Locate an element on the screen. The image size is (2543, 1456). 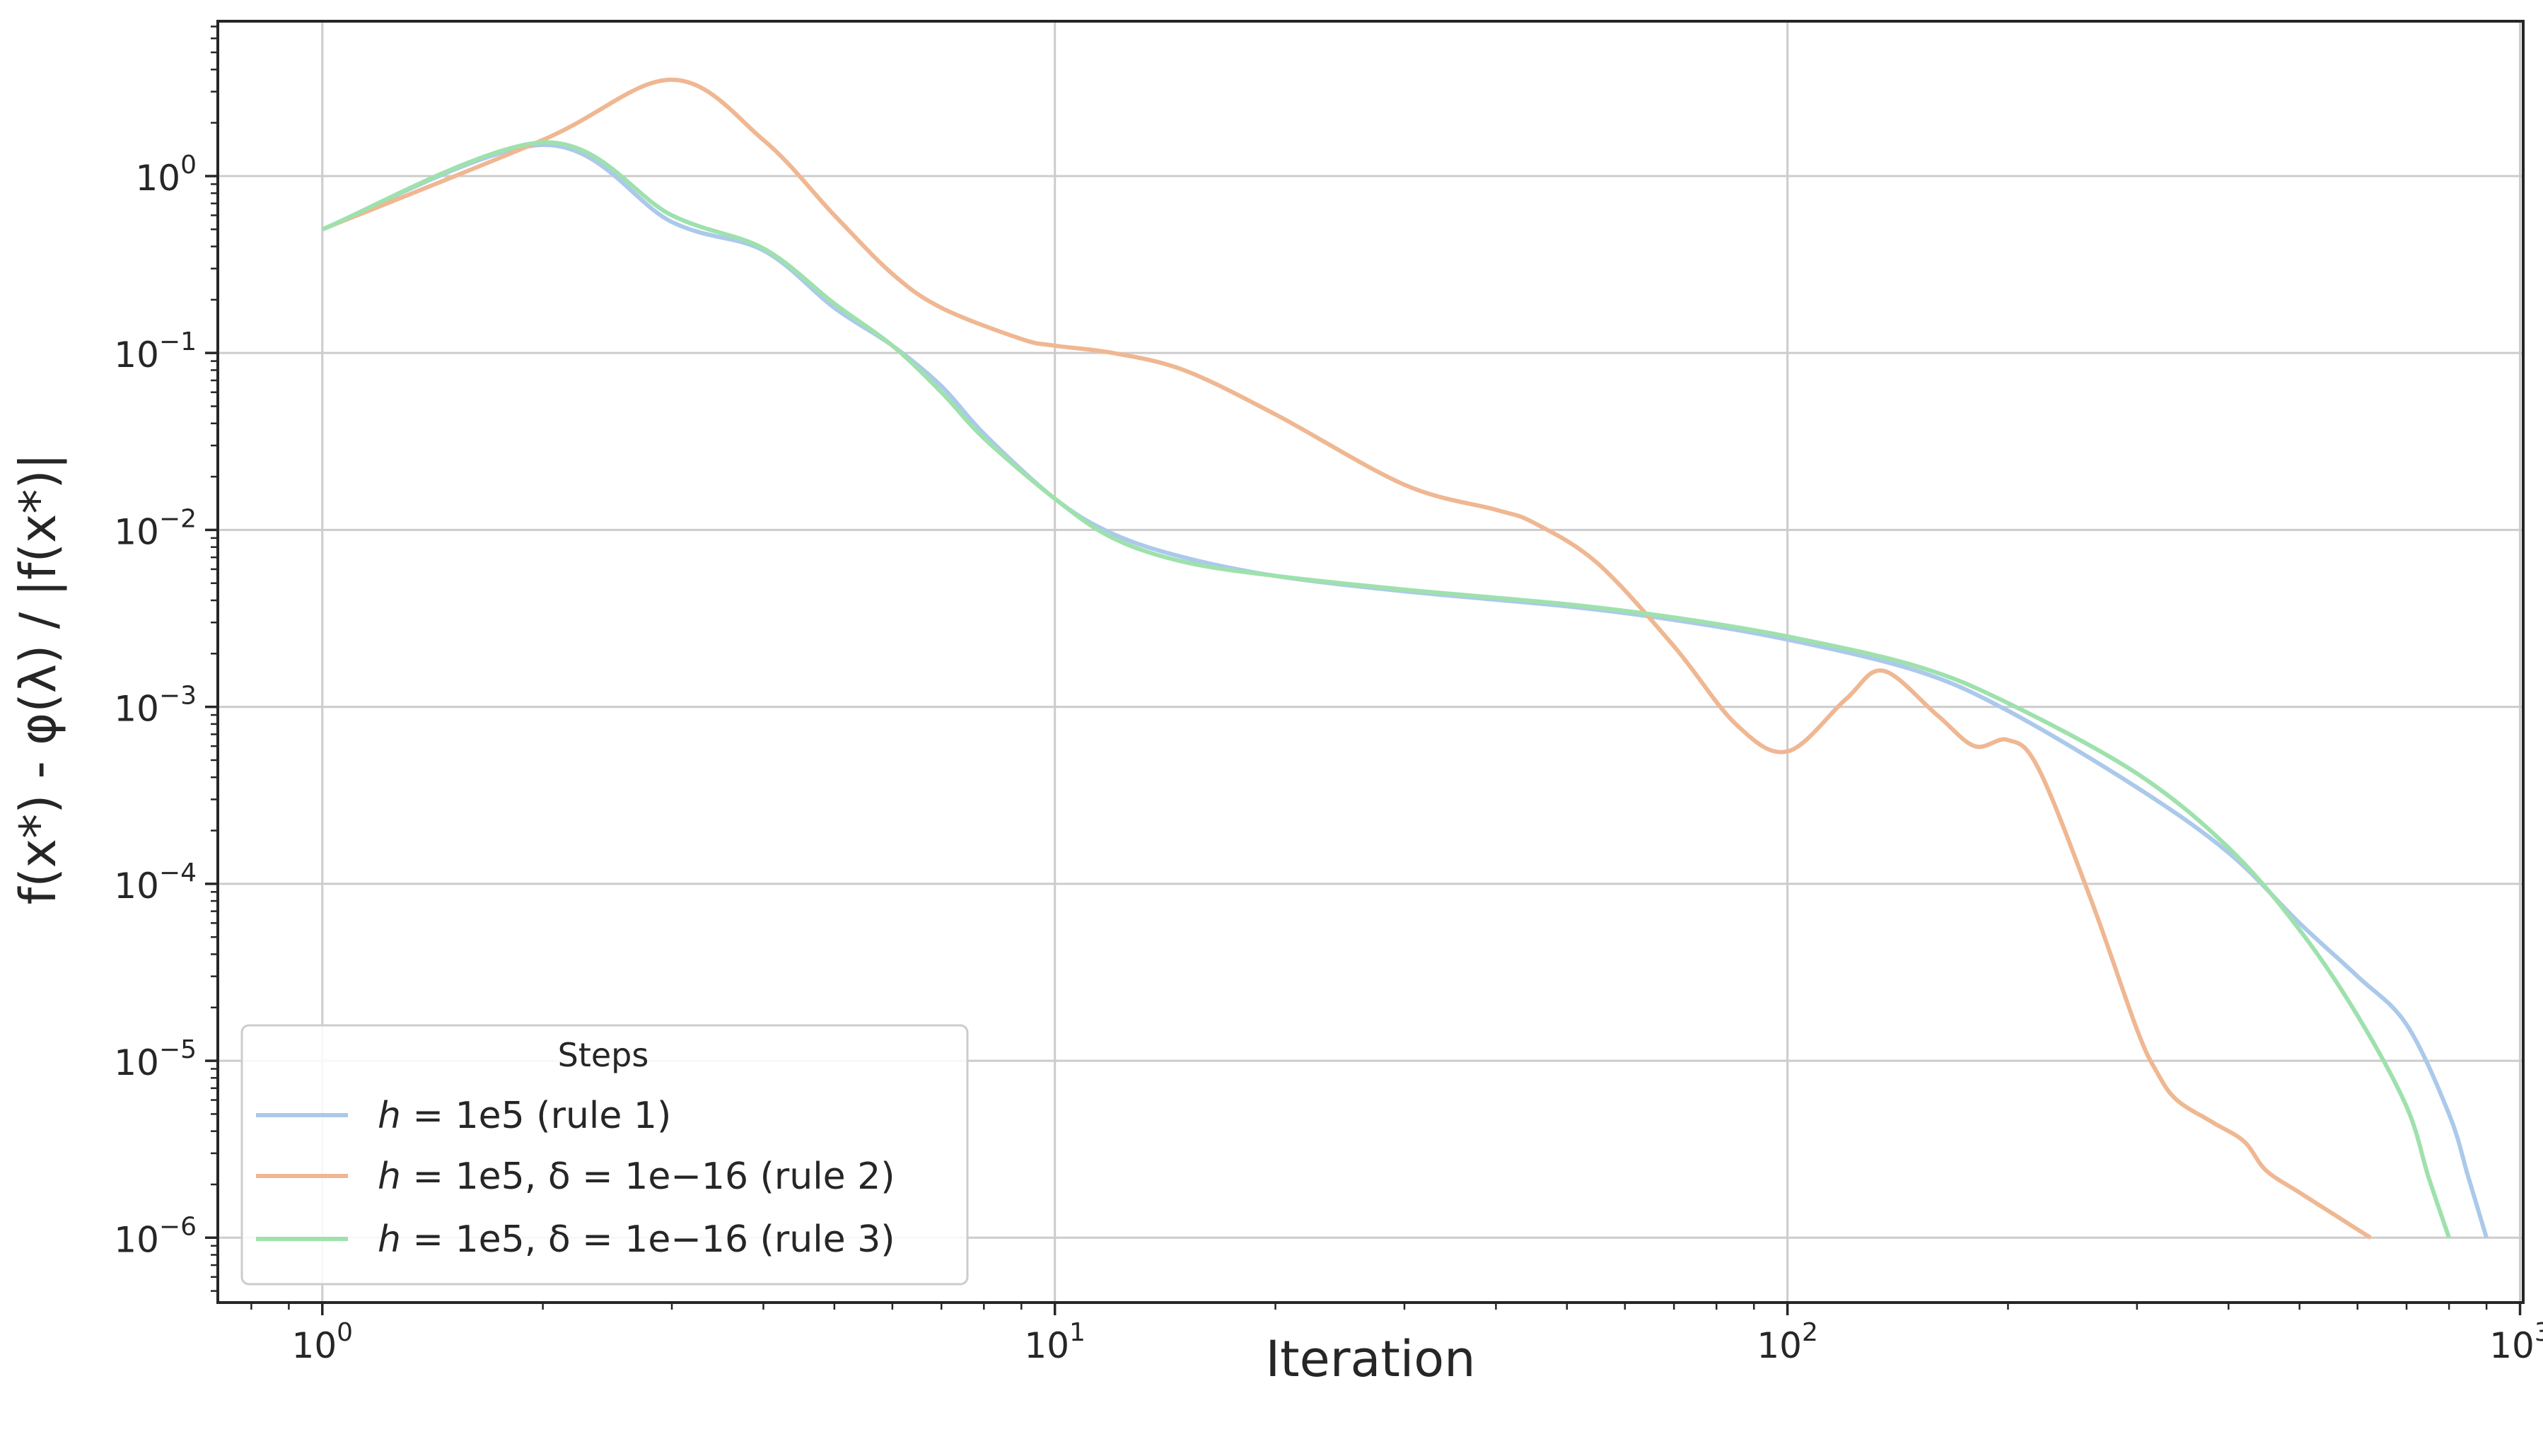
x-tick-label: 10⁰ is located at coordinates (323, 1342).